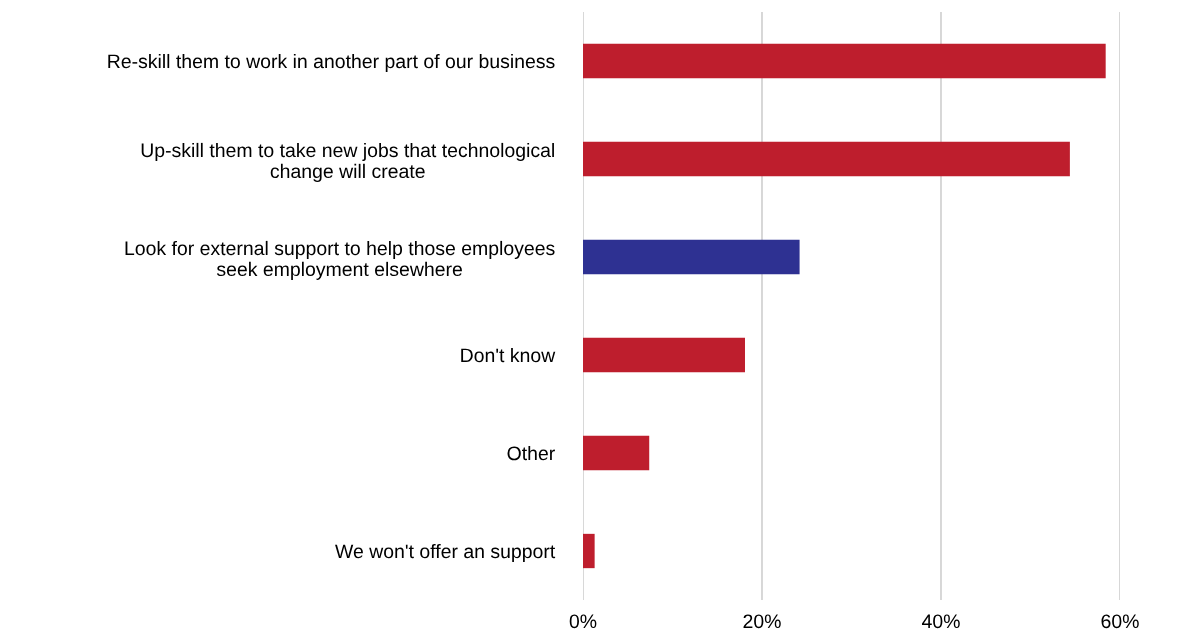 This screenshot has height=637, width=1185. I want to click on y-tick-label: Up-skill them to take new jobs that technological change will create, so click(347, 162).